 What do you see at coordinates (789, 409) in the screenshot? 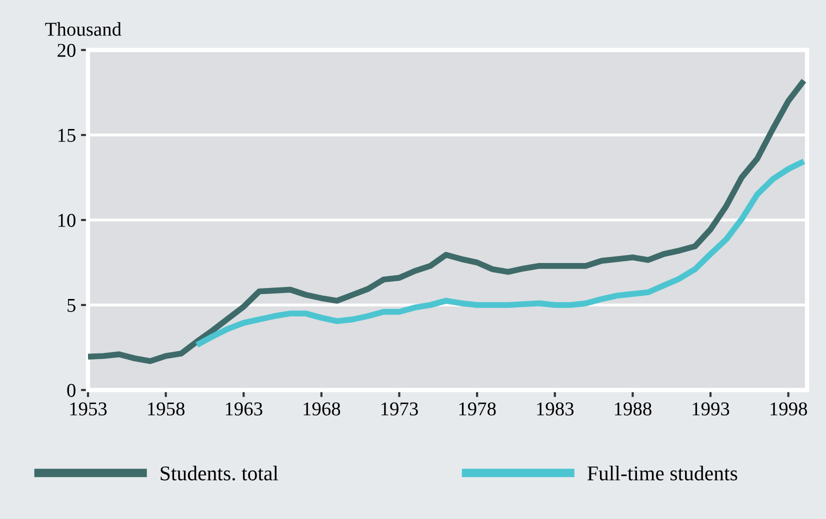
I see `x-tick-label: 1998` at bounding box center [789, 409].